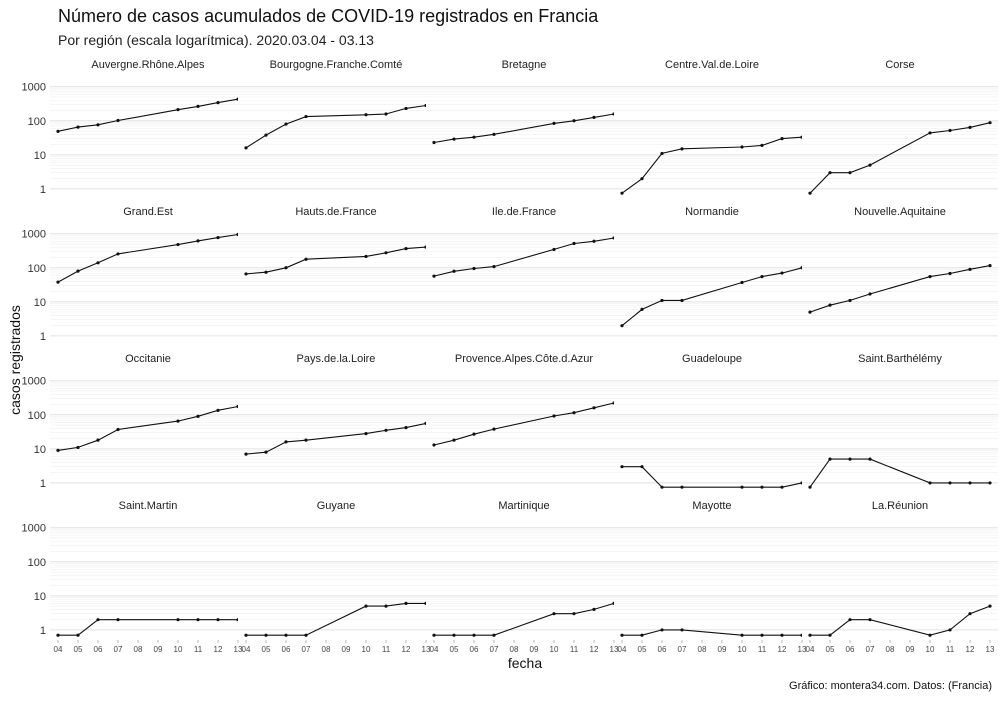 The height and width of the screenshot is (705, 1000). What do you see at coordinates (336, 65) in the screenshot?
I see `facet-label: Bourgogne.Franche.Comté` at bounding box center [336, 65].